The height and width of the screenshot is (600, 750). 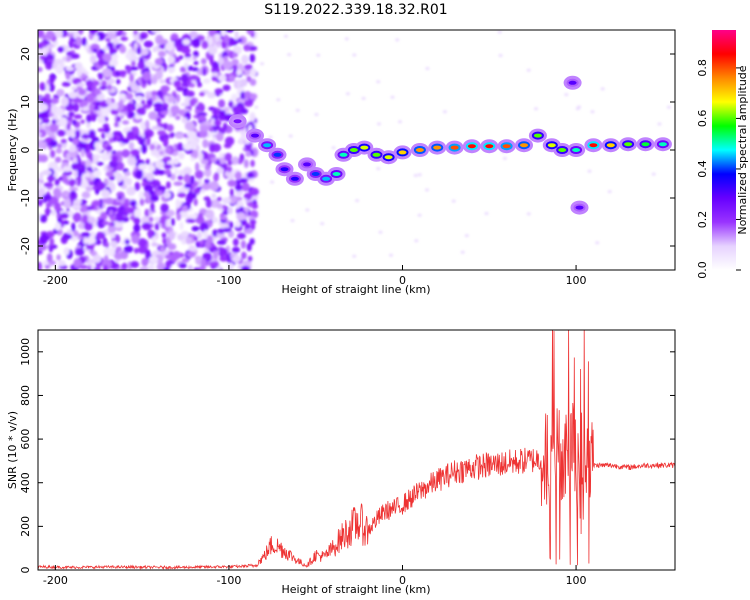 What do you see at coordinates (25, 482) in the screenshot?
I see `y-tick-label: 400` at bounding box center [25, 482].